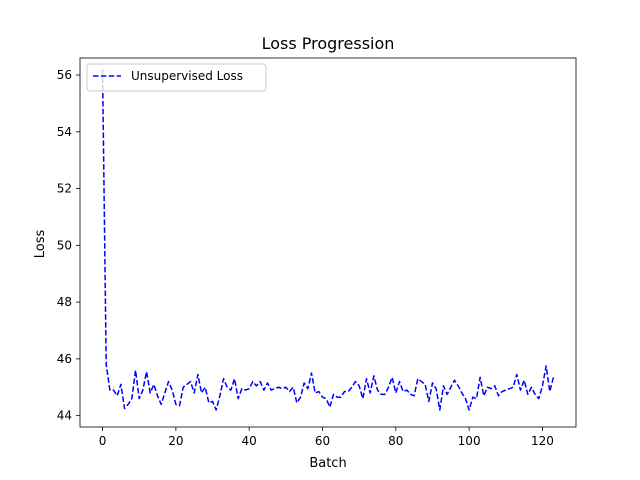  Describe the element at coordinates (175, 441) in the screenshot. I see `x-tick-label: 20` at that location.